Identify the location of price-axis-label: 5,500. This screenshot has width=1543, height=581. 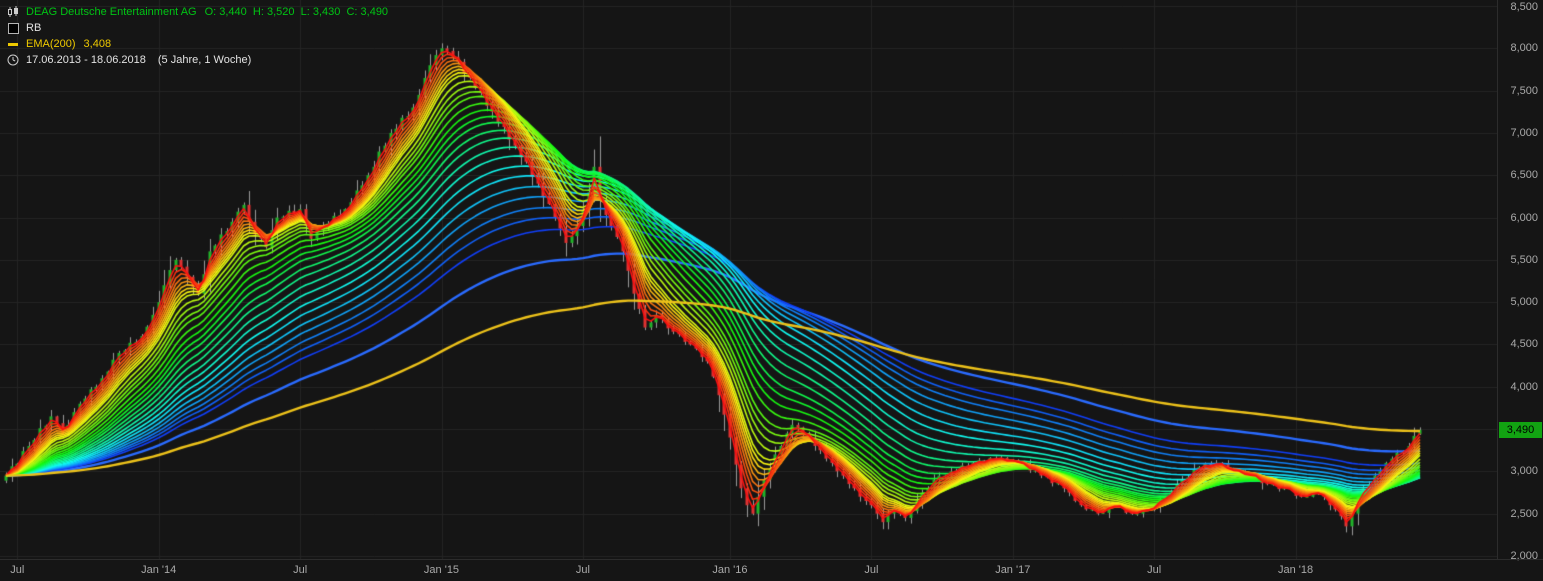
(1524, 259).